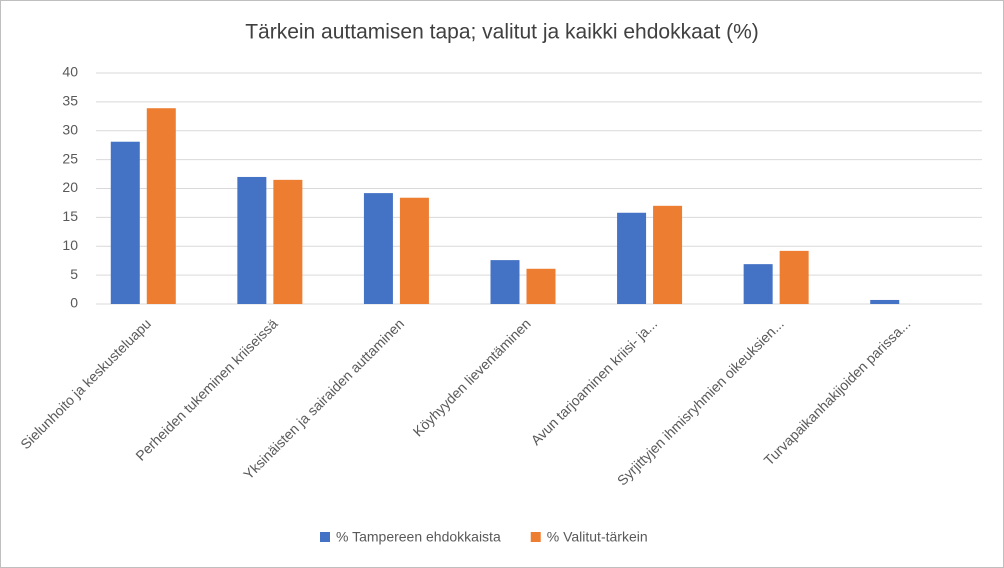 This screenshot has width=1004, height=568. What do you see at coordinates (74, 274) in the screenshot?
I see `y-tick-label: 5` at bounding box center [74, 274].